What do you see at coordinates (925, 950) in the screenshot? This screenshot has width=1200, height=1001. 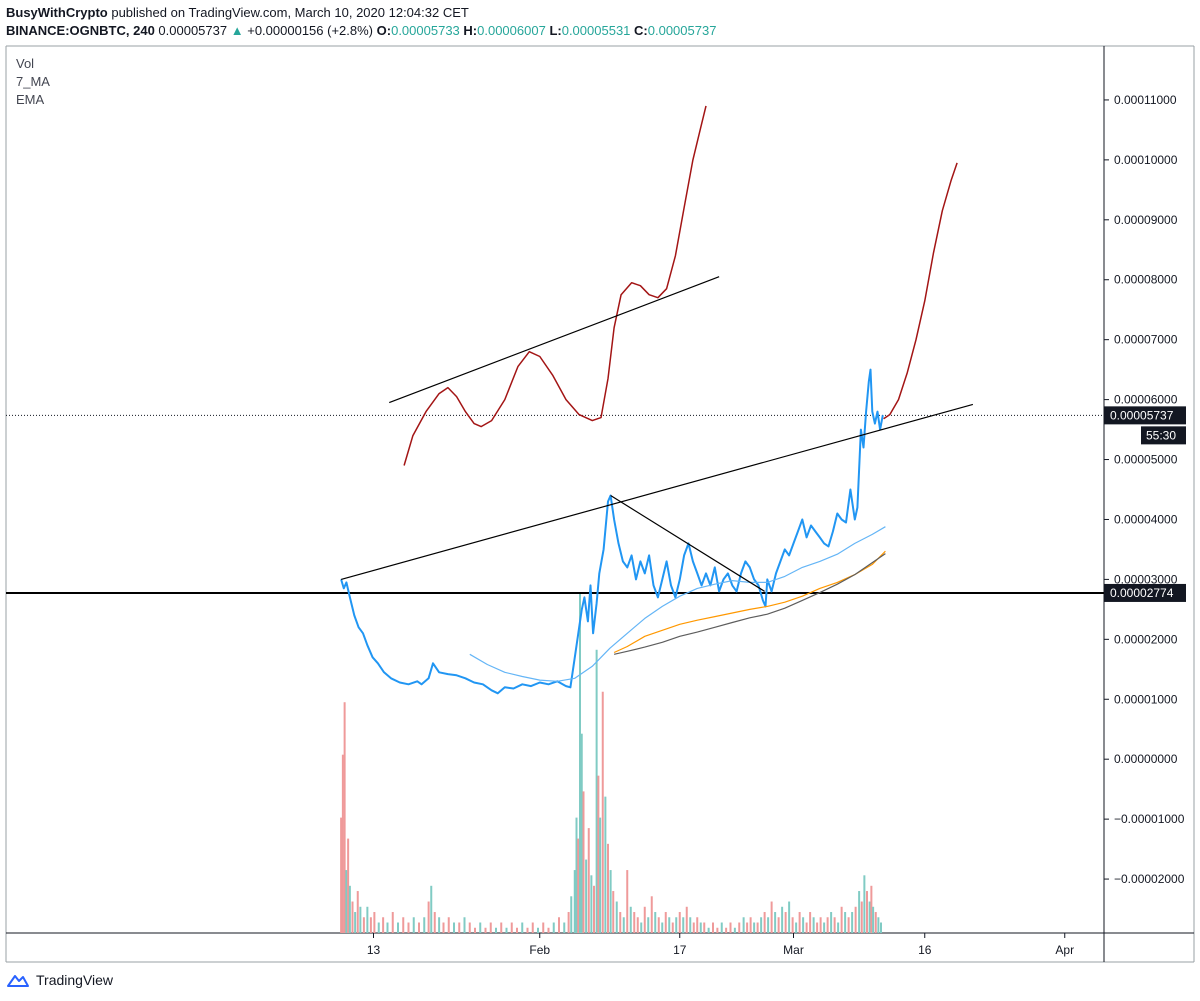 I see `x-tick-label: 16` at bounding box center [925, 950].